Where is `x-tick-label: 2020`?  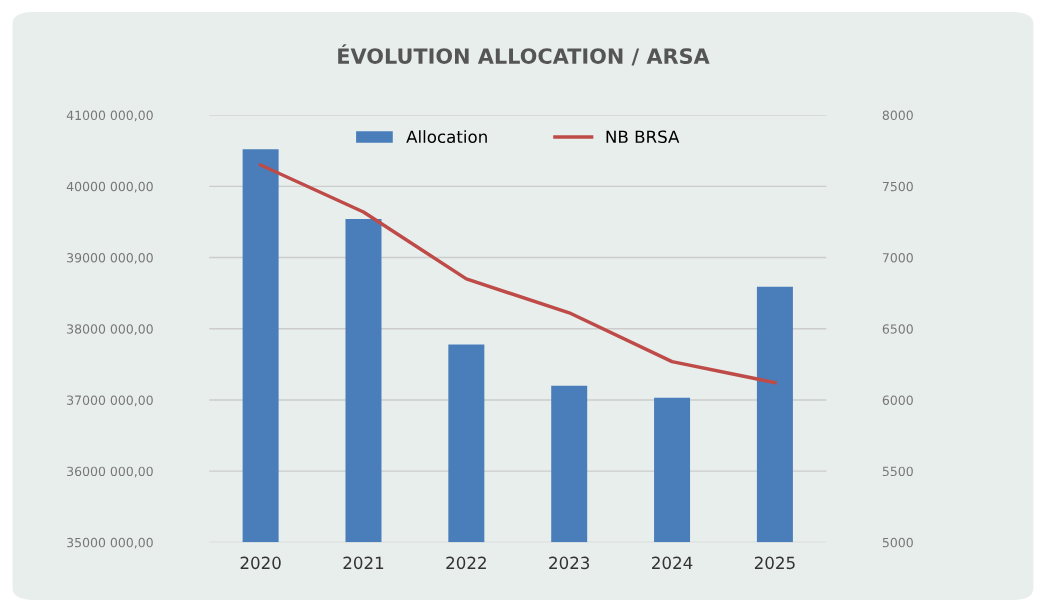
x-tick-label: 2020 is located at coordinates (260, 563).